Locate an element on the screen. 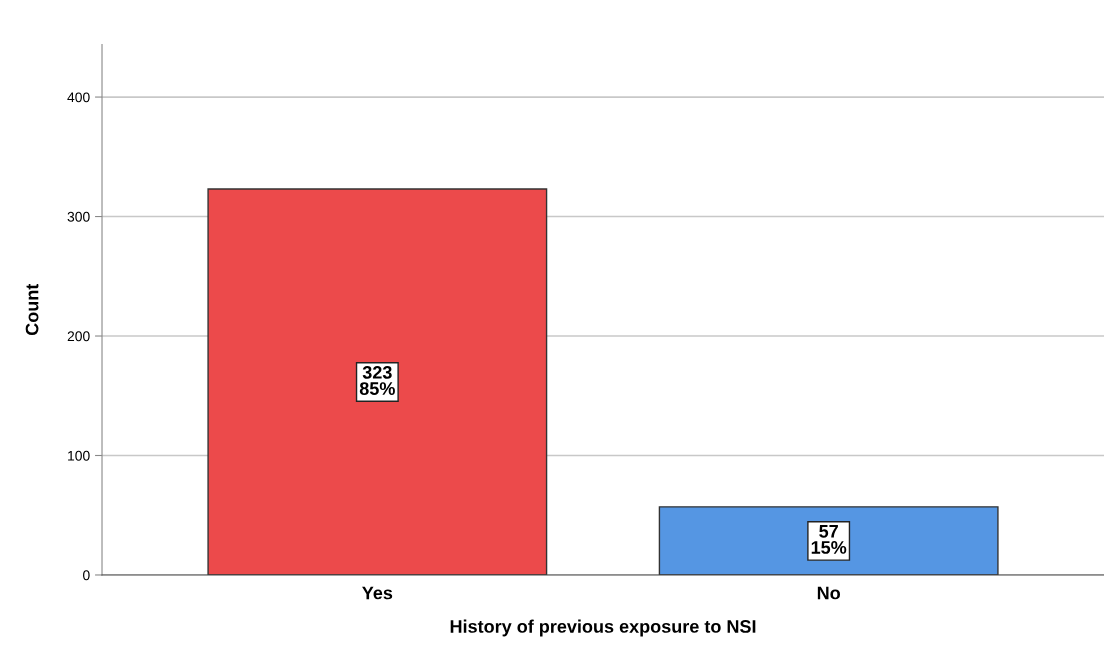  y-tick-label: 300 is located at coordinates (78, 216).